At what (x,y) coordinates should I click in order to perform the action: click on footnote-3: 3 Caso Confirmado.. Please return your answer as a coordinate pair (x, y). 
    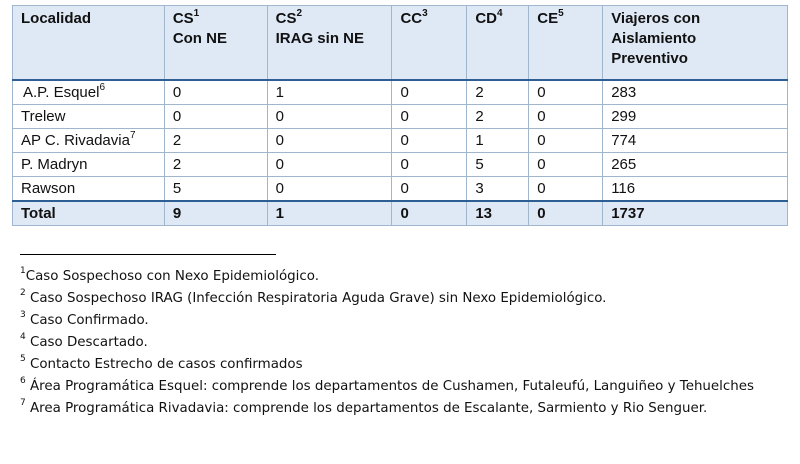
    Looking at the image, I should click on (84, 318).